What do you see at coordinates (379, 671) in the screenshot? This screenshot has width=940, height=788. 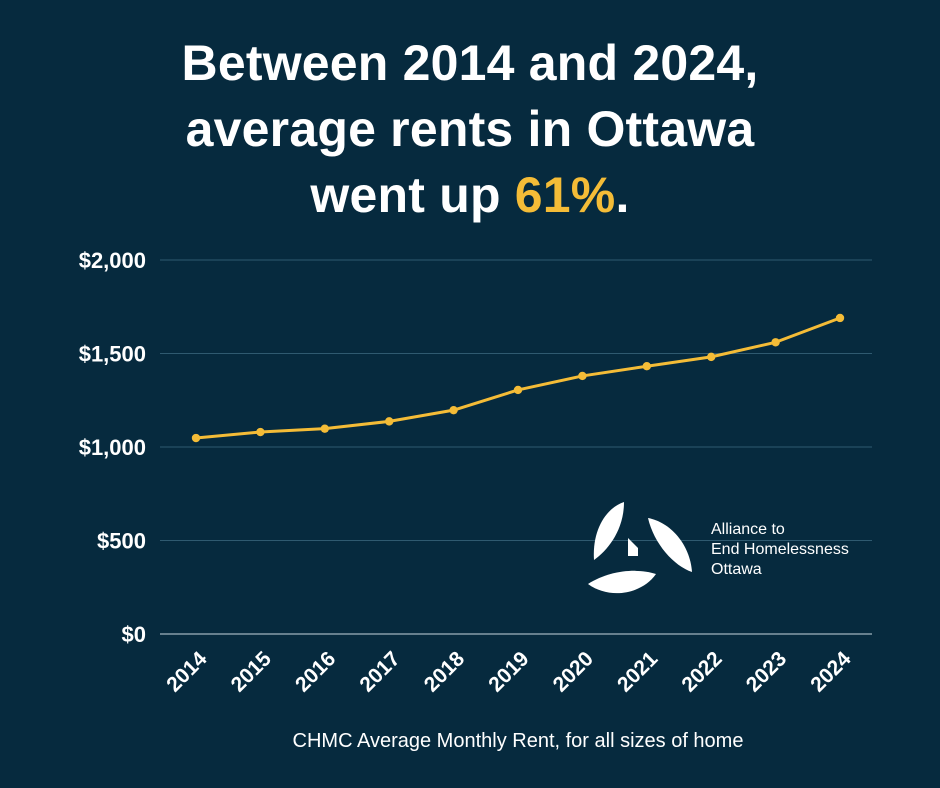 I see `x-tick-label: 2017` at bounding box center [379, 671].